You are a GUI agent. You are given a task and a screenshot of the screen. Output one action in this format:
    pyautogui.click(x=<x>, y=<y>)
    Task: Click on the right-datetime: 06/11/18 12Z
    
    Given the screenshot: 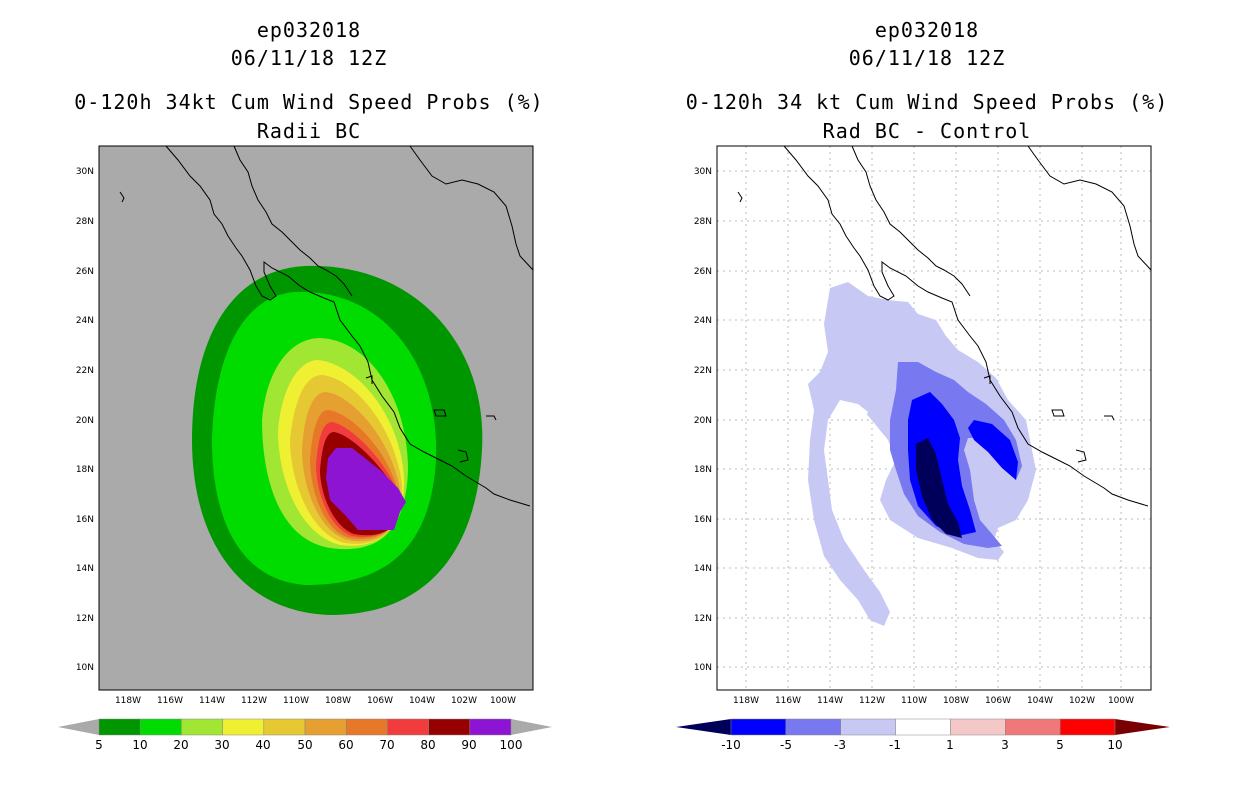 What is the action you would take?
    pyautogui.click(x=927, y=58)
    